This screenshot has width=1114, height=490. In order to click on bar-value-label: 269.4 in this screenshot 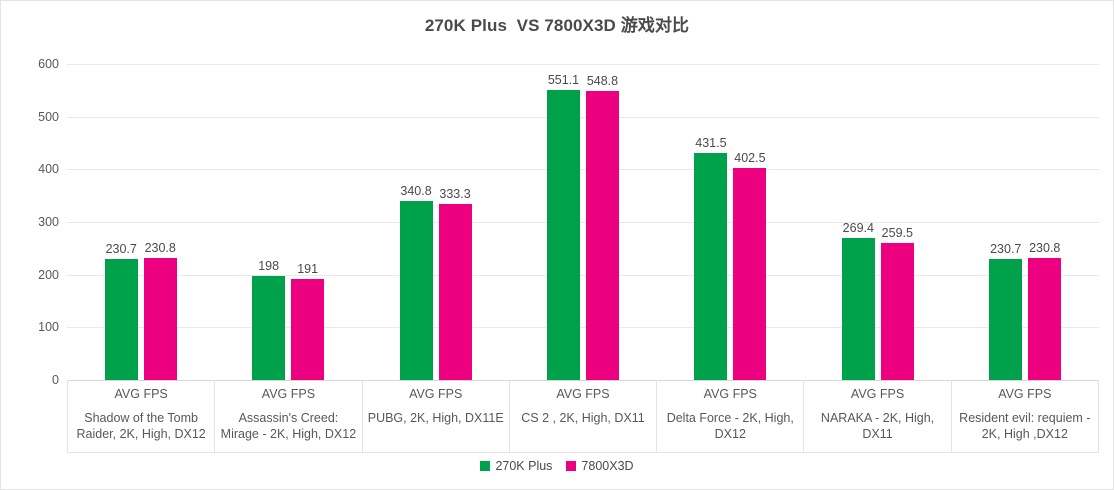, I will do `click(858, 228)`.